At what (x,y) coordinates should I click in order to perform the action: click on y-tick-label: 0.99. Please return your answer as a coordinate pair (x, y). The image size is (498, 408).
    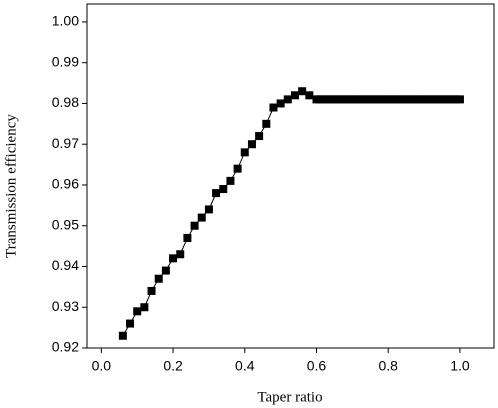
    Looking at the image, I should click on (65, 61).